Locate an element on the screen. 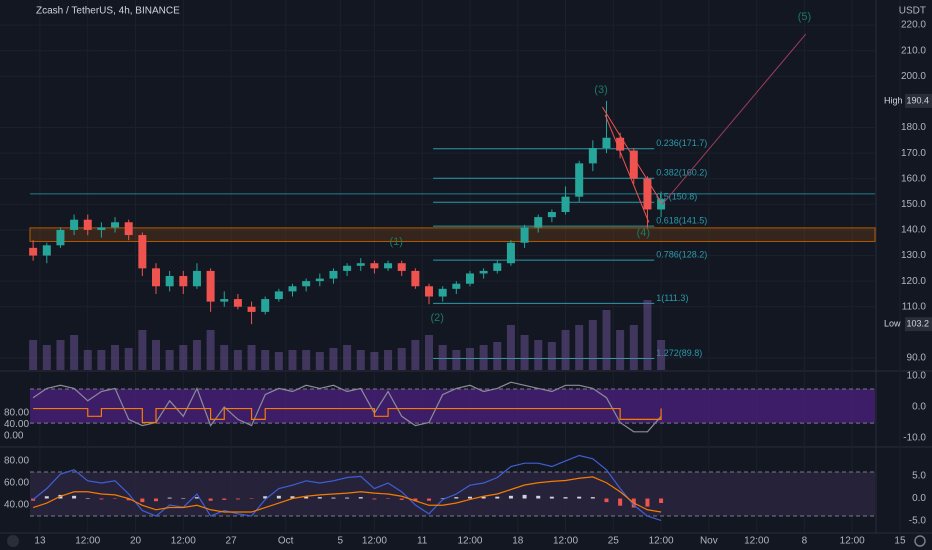 The height and width of the screenshot is (550, 932). trend-line is located at coordinates (632, 155).